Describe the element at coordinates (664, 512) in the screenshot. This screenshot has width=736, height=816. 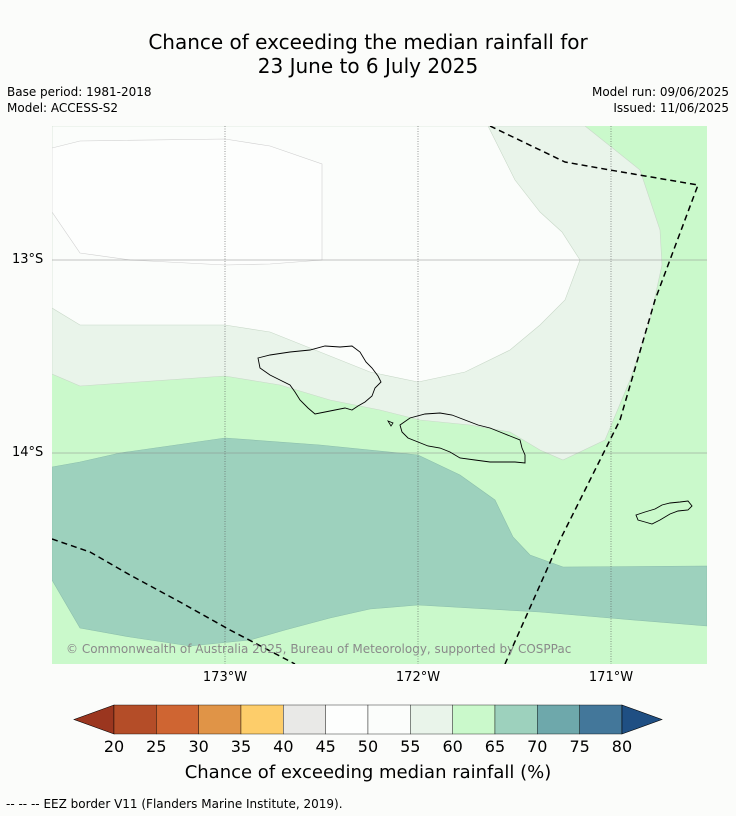
I see `tutuila-island` at that location.